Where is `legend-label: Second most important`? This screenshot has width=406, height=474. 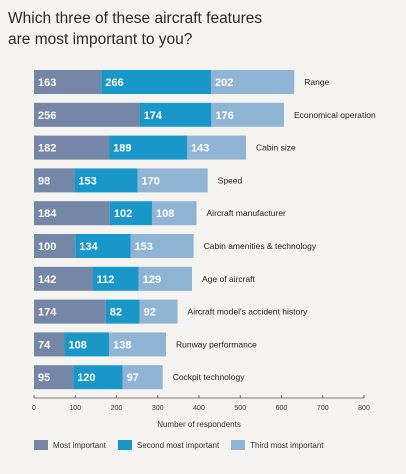
legend-label: Second most important is located at coordinates (178, 445).